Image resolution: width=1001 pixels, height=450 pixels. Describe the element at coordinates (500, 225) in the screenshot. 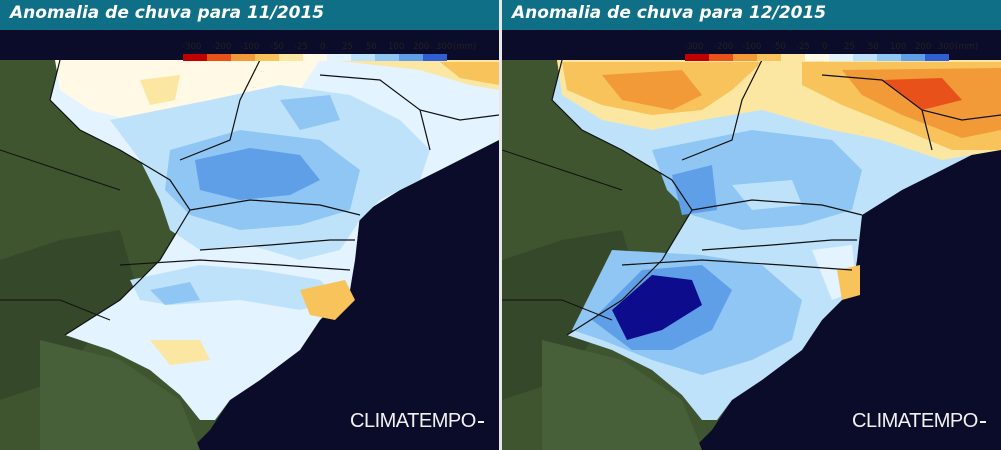

I see `panel-divider` at that location.